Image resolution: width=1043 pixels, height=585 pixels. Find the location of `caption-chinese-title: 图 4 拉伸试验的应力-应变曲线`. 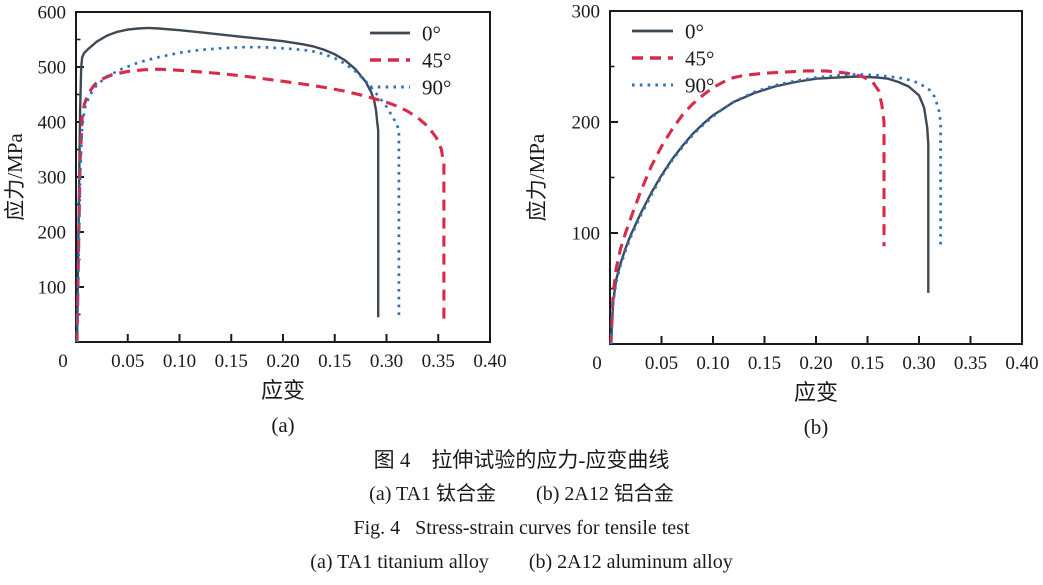

caption-chinese-title: 图 4 拉伸试验的应力-应变曲线 is located at coordinates (521, 460).